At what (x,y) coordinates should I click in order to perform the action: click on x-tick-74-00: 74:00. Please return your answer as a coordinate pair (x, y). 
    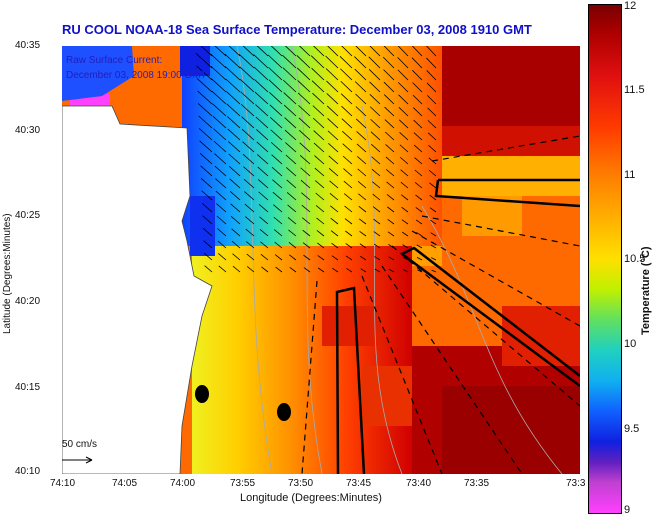
    Looking at the image, I should click on (183, 483).